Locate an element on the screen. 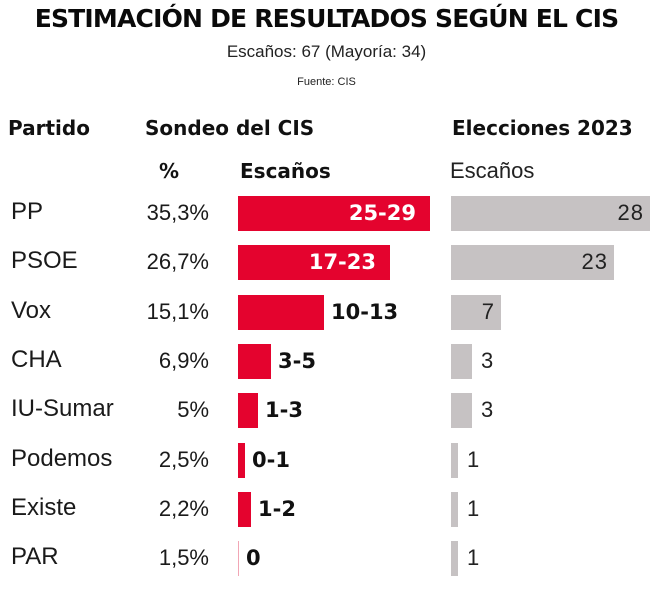 The width and height of the screenshot is (653, 595). survey-seats-label: 17-23 is located at coordinates (342, 262).